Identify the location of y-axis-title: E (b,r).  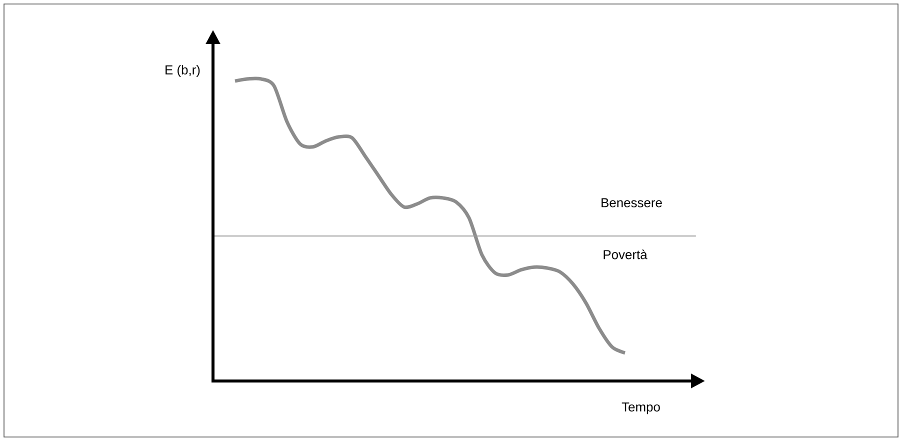
(183, 71).